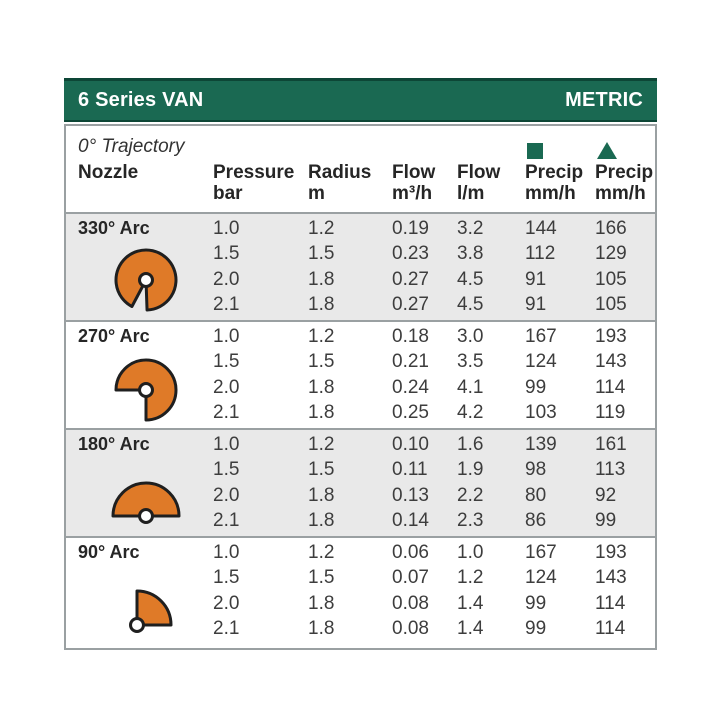 Image resolution: width=720 pixels, height=720 pixels. Describe the element at coordinates (410, 495) in the screenshot. I see `table-cell: 0.13` at that location.